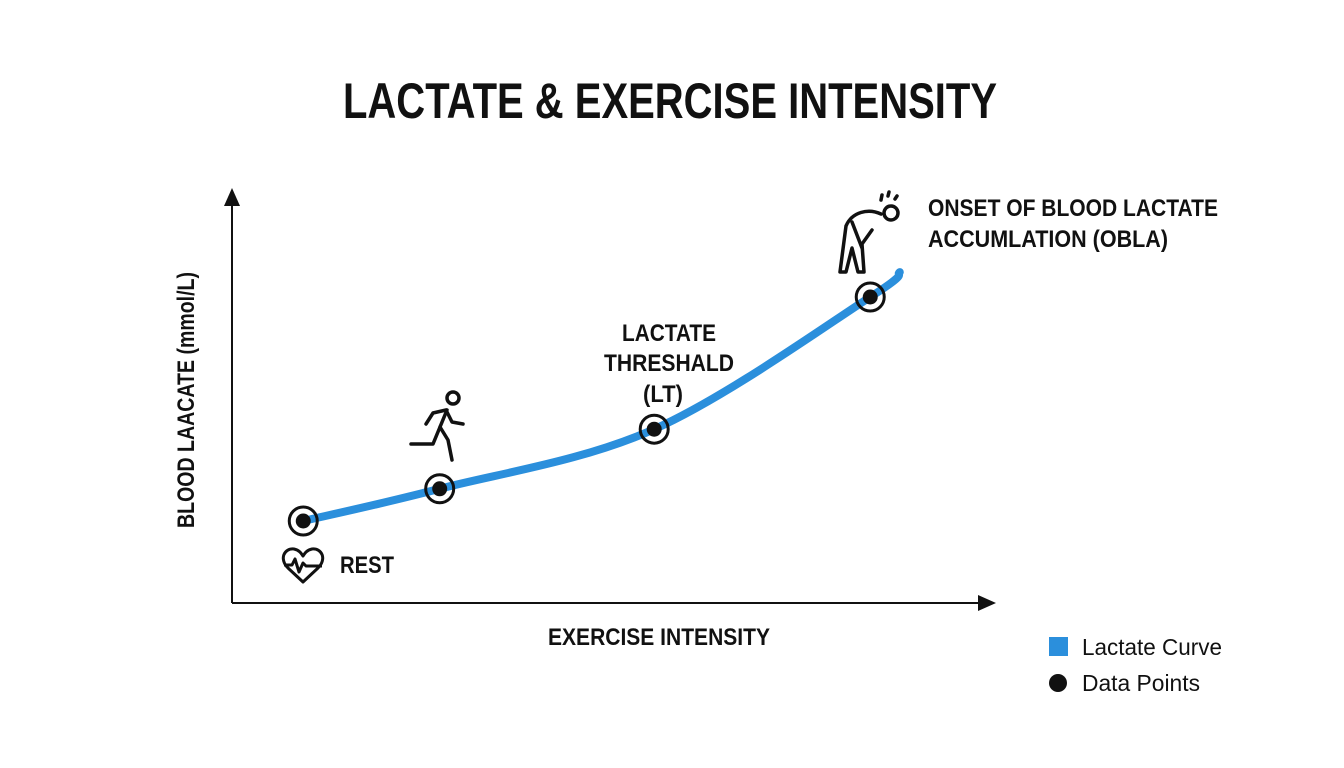 The width and height of the screenshot is (1344, 768). What do you see at coordinates (1058, 646) in the screenshot?
I see `legend-swatch-curve` at bounding box center [1058, 646].